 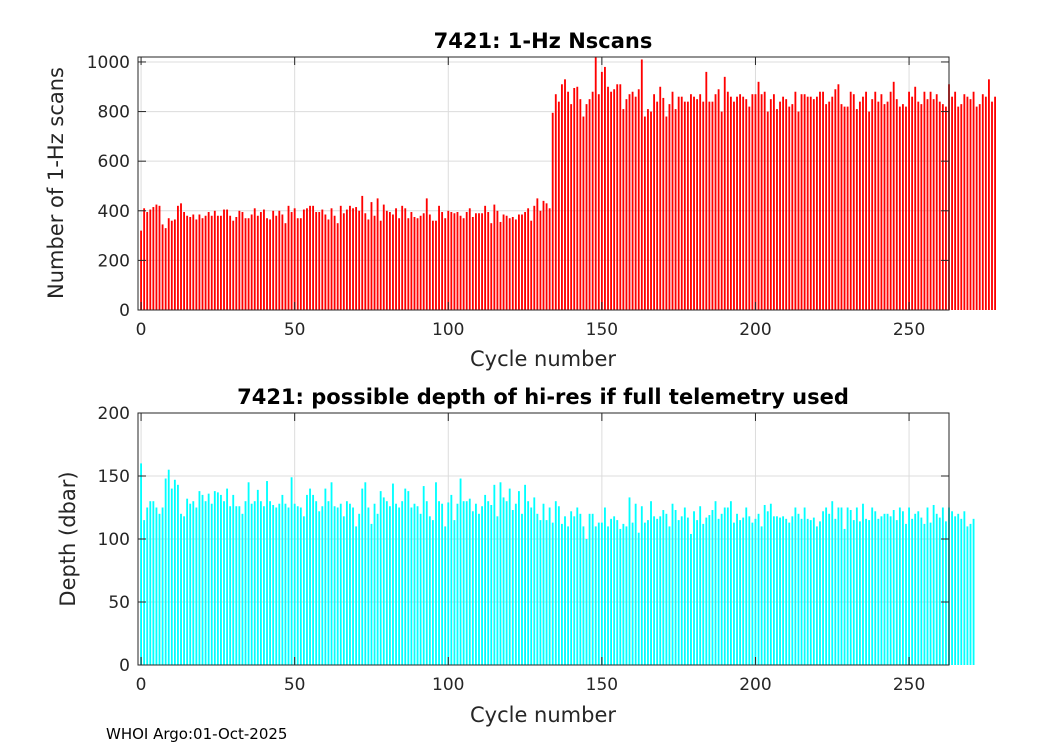 What do you see at coordinates (543, 715) in the screenshot?
I see `chart-depth-xlabel: Cycle number` at bounding box center [543, 715].